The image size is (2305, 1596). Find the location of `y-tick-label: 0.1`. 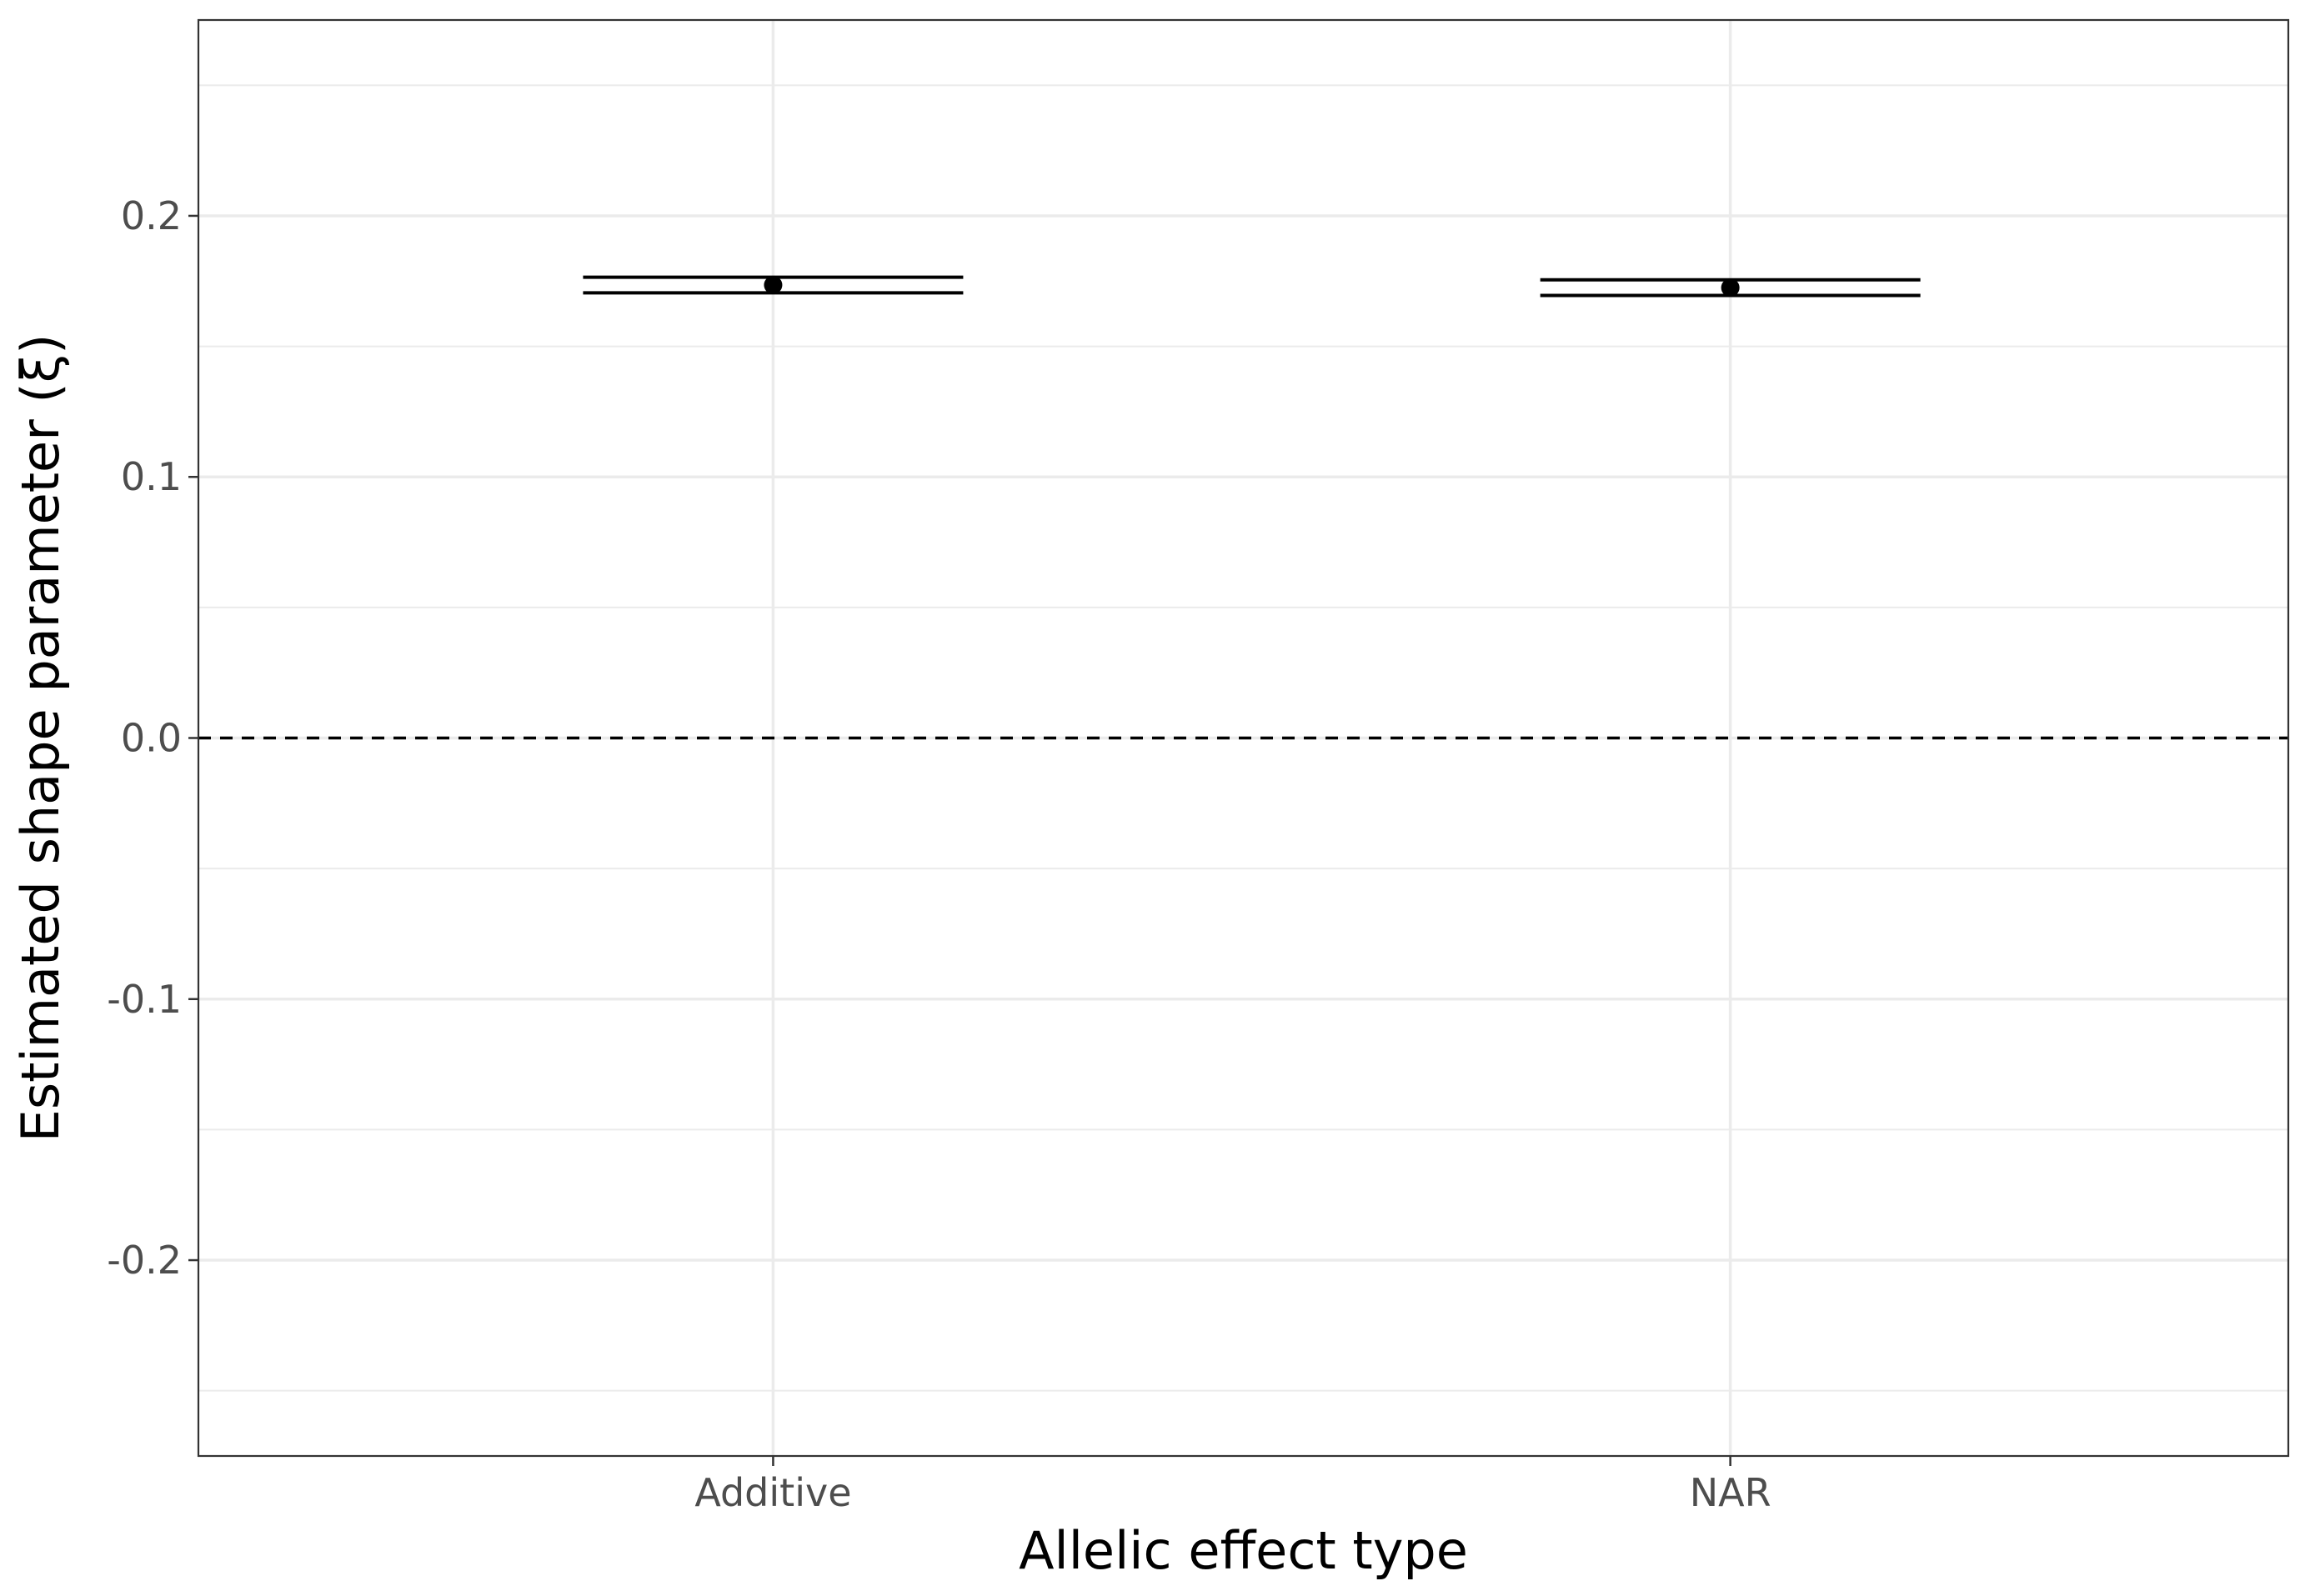

y-tick-label: 0.1 is located at coordinates (151, 476).